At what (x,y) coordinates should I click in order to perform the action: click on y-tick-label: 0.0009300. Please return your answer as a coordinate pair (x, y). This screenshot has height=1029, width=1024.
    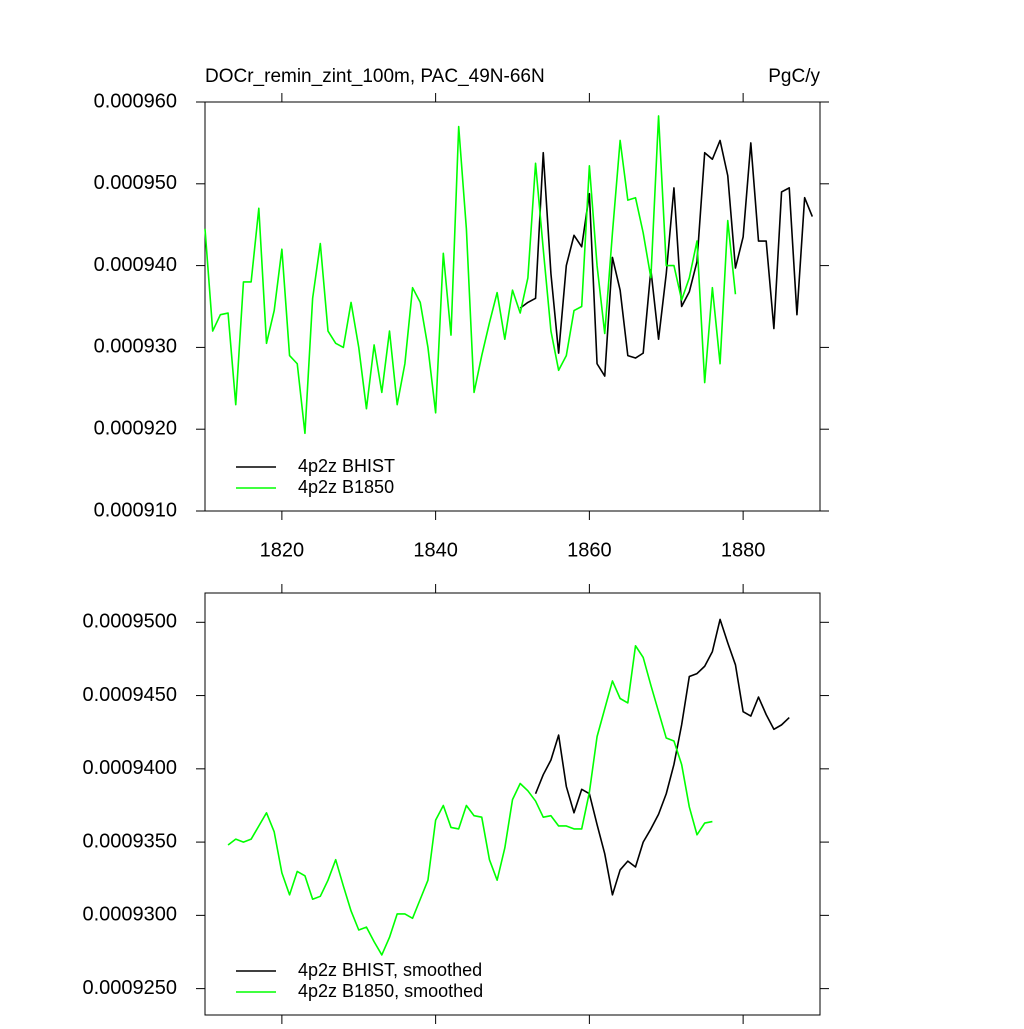
    Looking at the image, I should click on (129, 915).